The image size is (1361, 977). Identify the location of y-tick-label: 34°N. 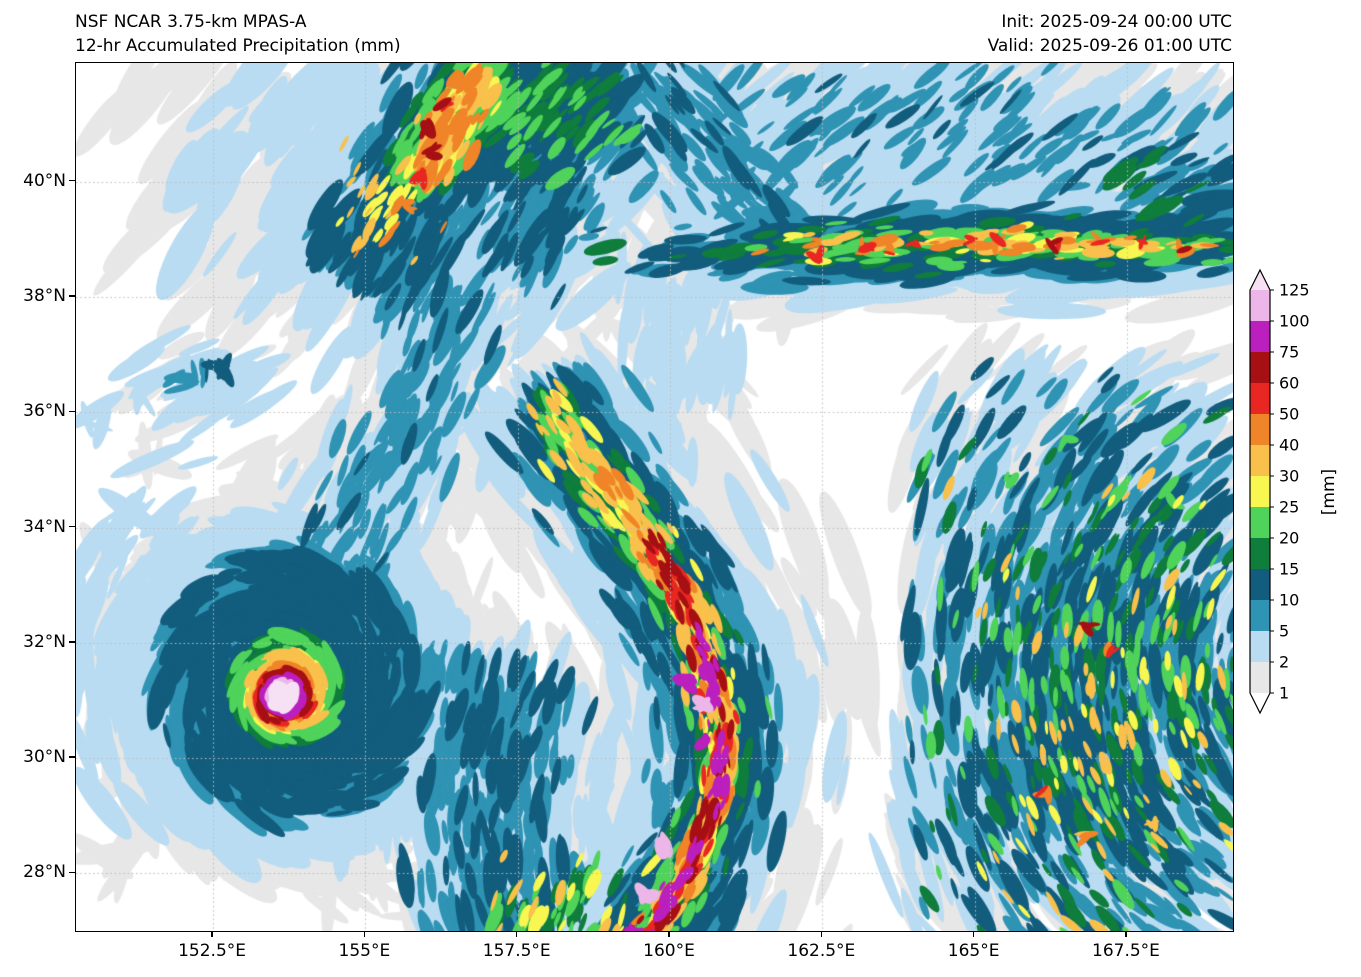
(44, 526).